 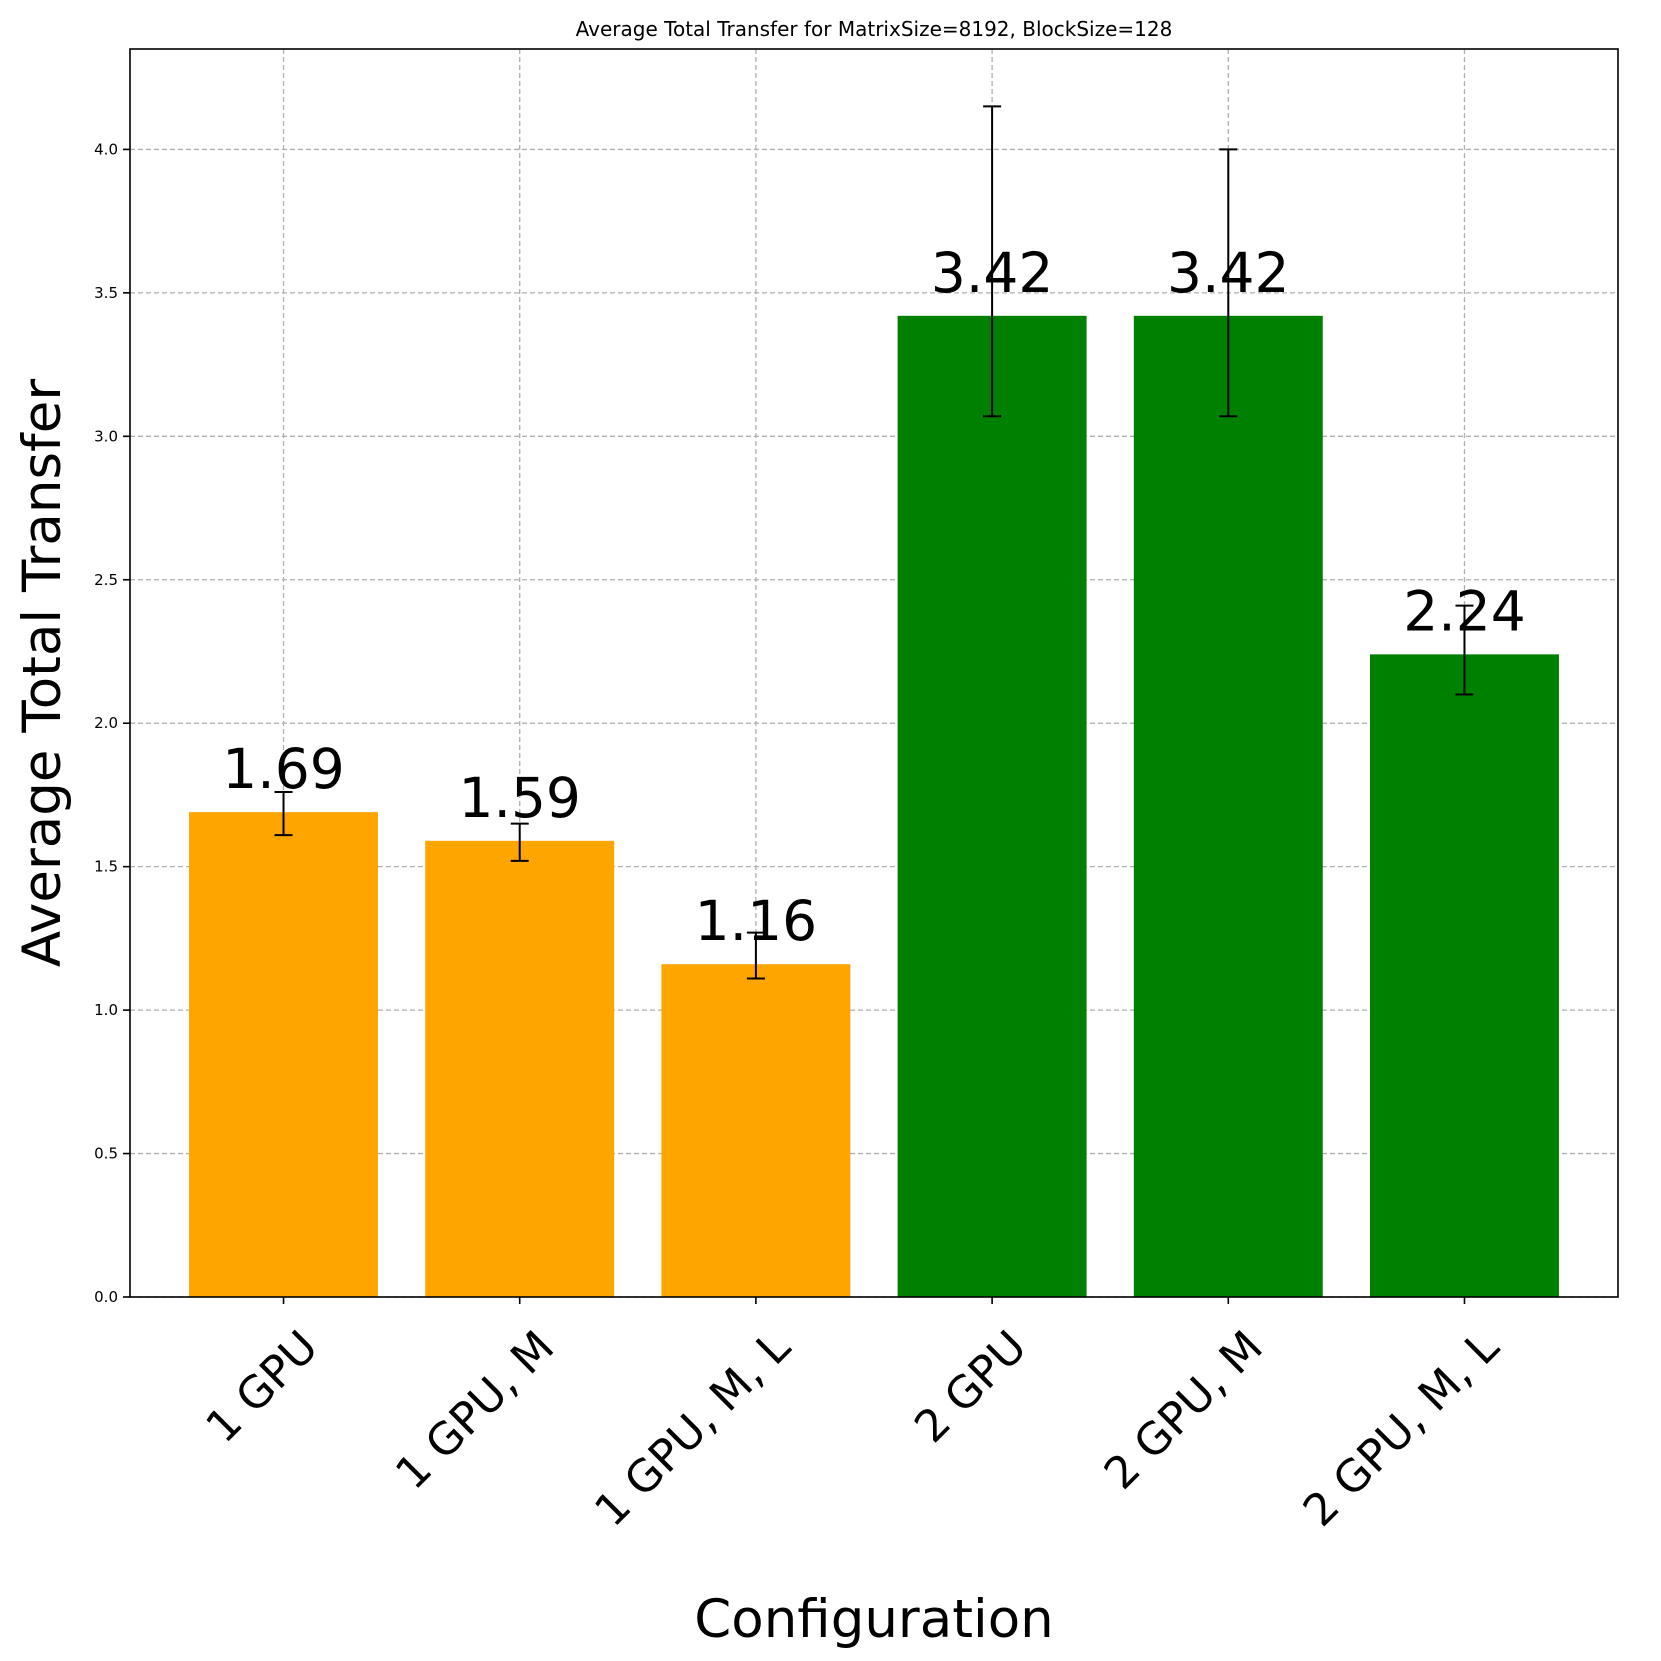 I want to click on value-label: 1.16, so click(x=756, y=921).